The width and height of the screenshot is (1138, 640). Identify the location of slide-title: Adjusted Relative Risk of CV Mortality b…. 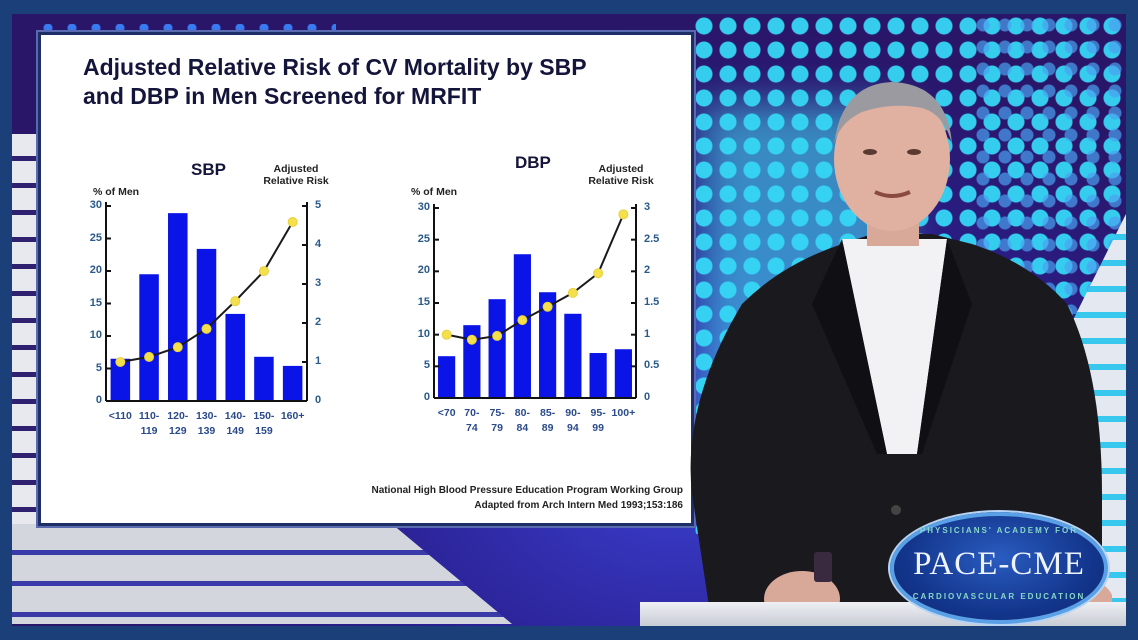
(383, 82).